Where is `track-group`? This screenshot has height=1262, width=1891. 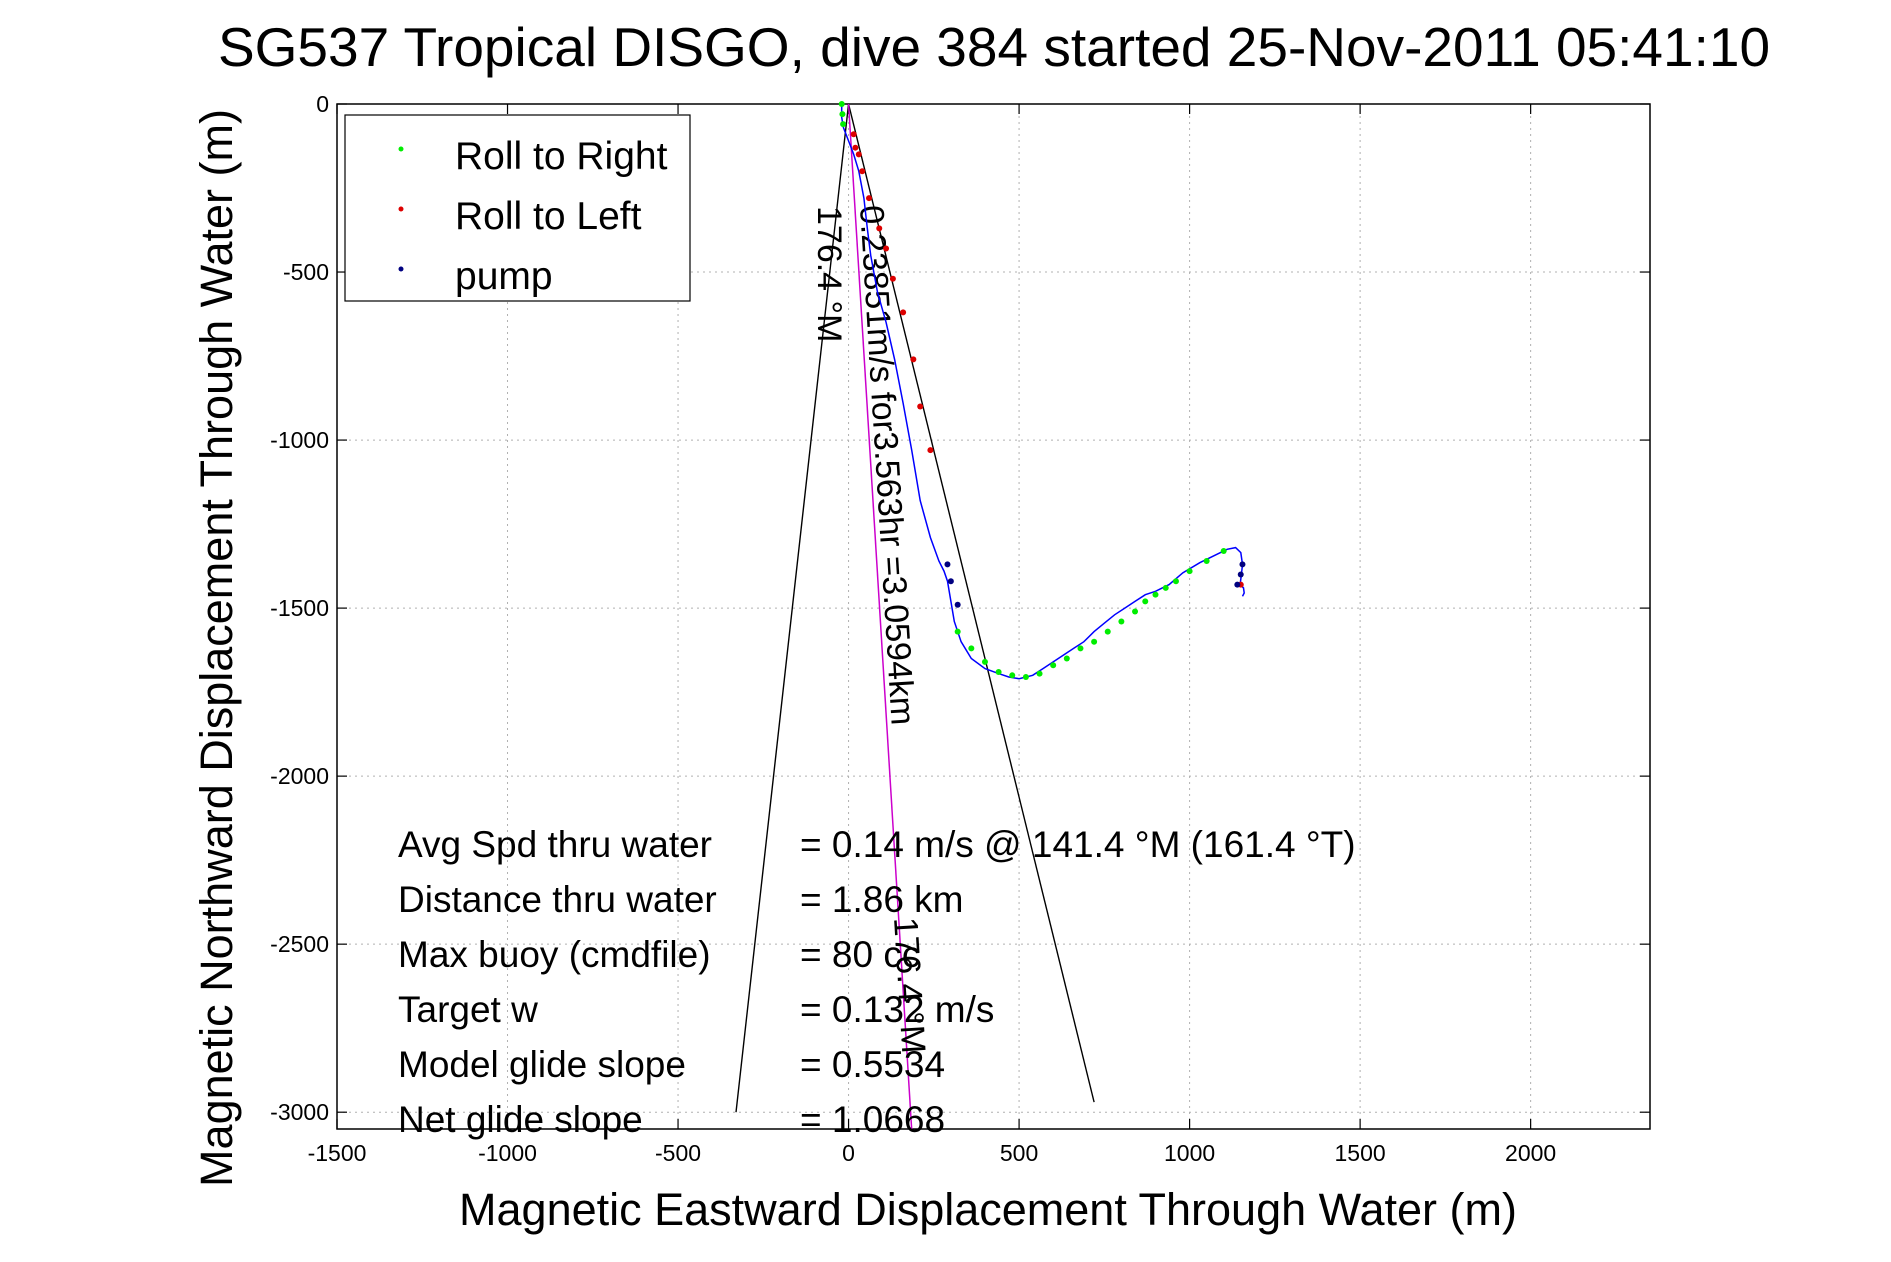
track-group is located at coordinates (1042, 392).